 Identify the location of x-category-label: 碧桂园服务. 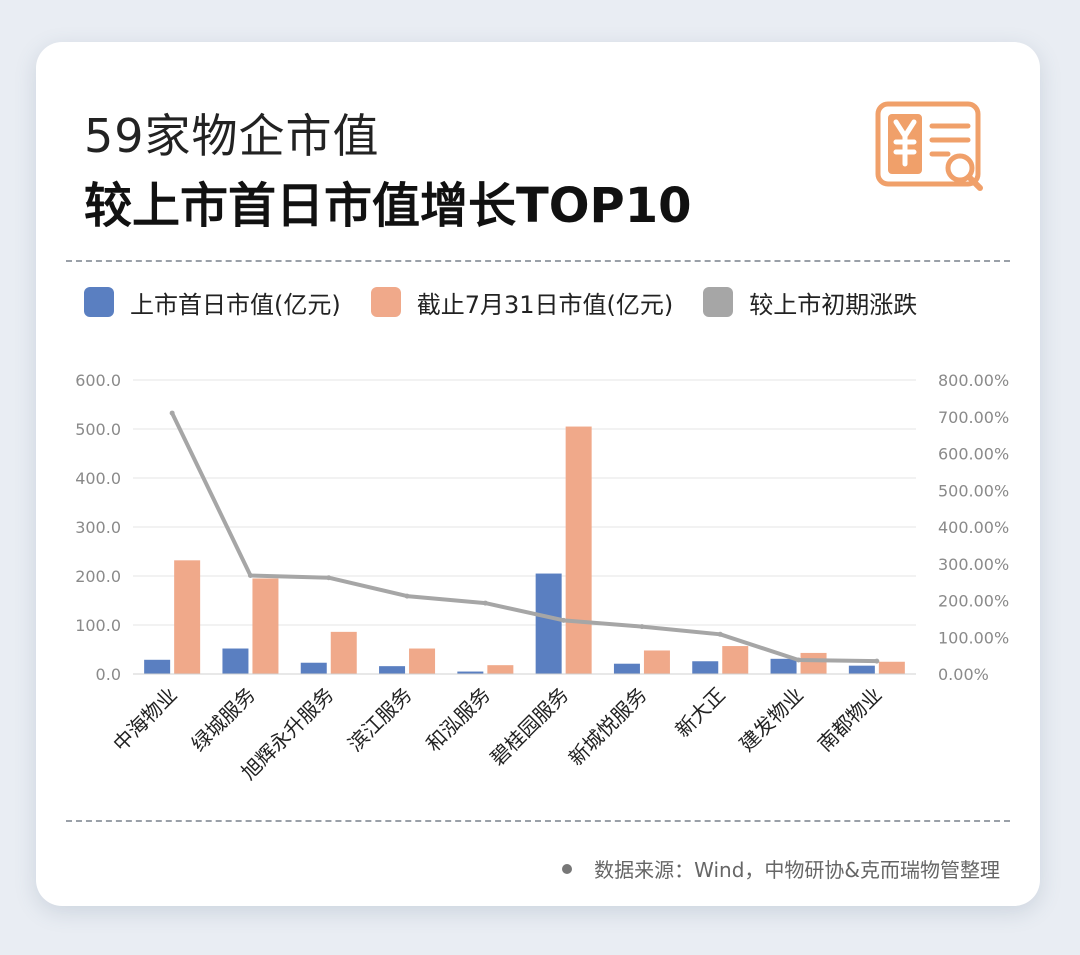
(530, 727).